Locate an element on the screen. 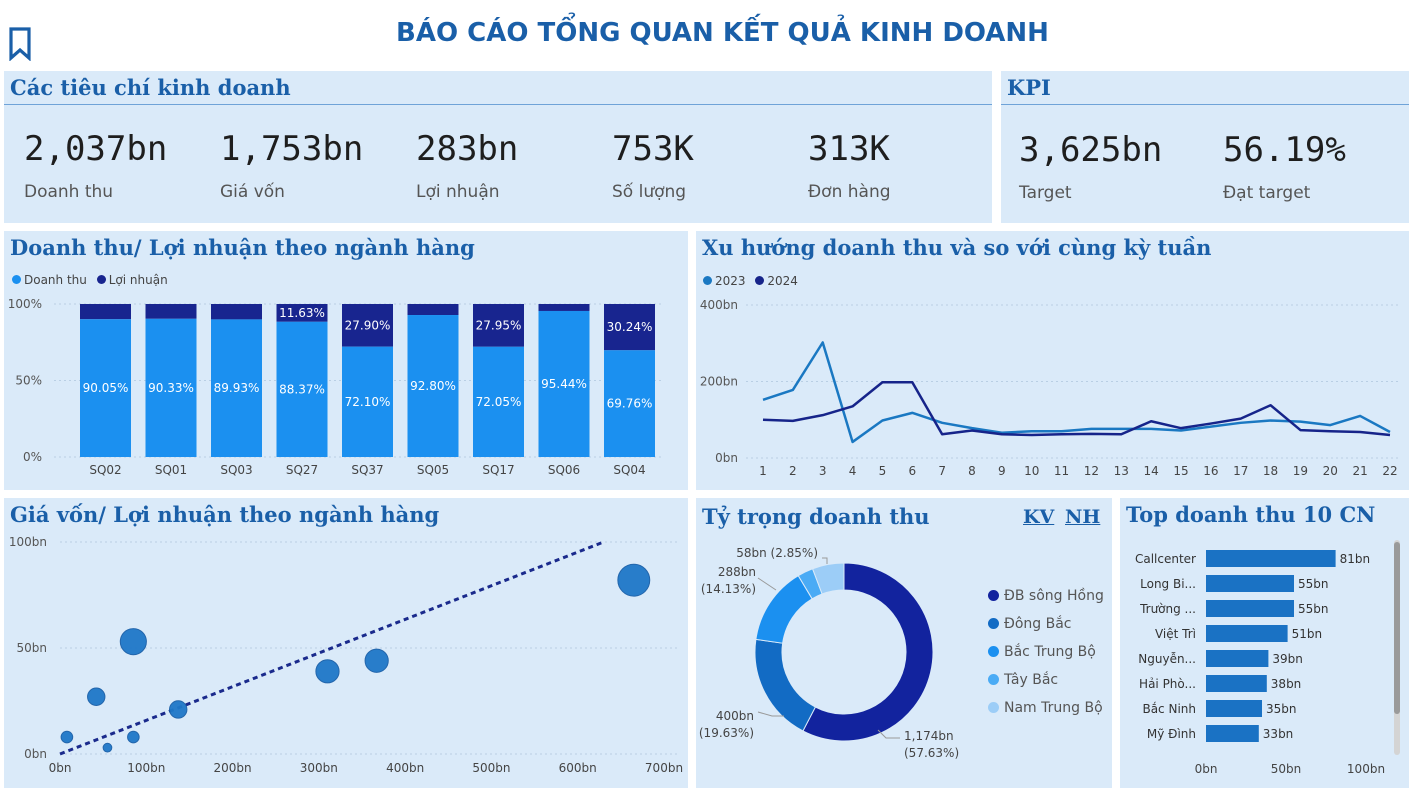  x-tick-label: 18 is located at coordinates (1270, 471).